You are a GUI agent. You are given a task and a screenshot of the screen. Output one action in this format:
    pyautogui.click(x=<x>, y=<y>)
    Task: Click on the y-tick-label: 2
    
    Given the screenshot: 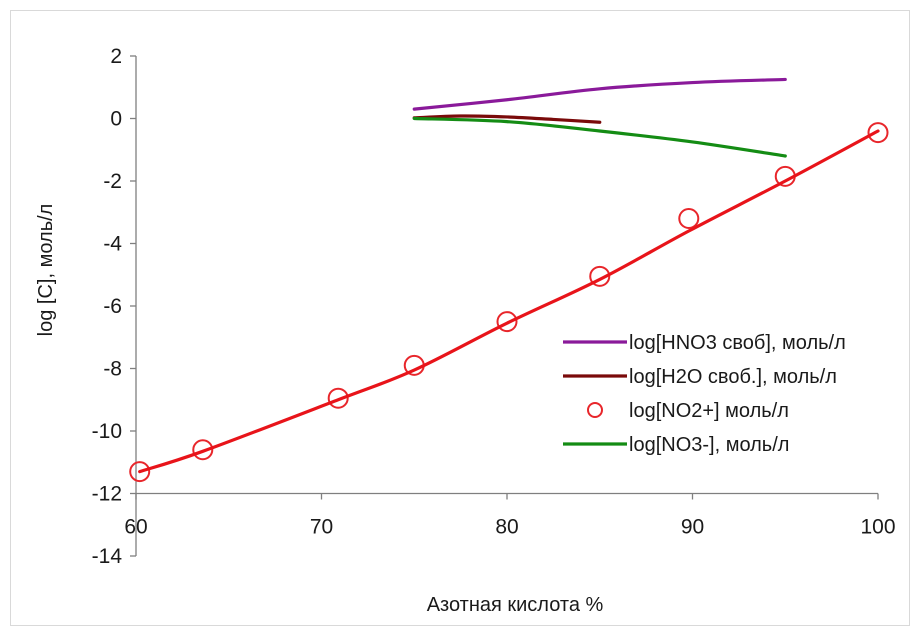 What is the action you would take?
    pyautogui.click(x=116, y=56)
    